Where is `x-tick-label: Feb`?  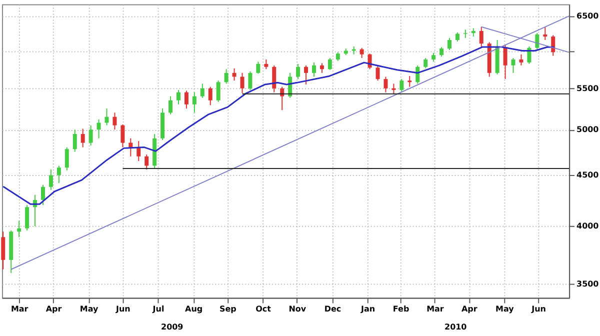
x-tick-label: Feb is located at coordinates (401, 309).